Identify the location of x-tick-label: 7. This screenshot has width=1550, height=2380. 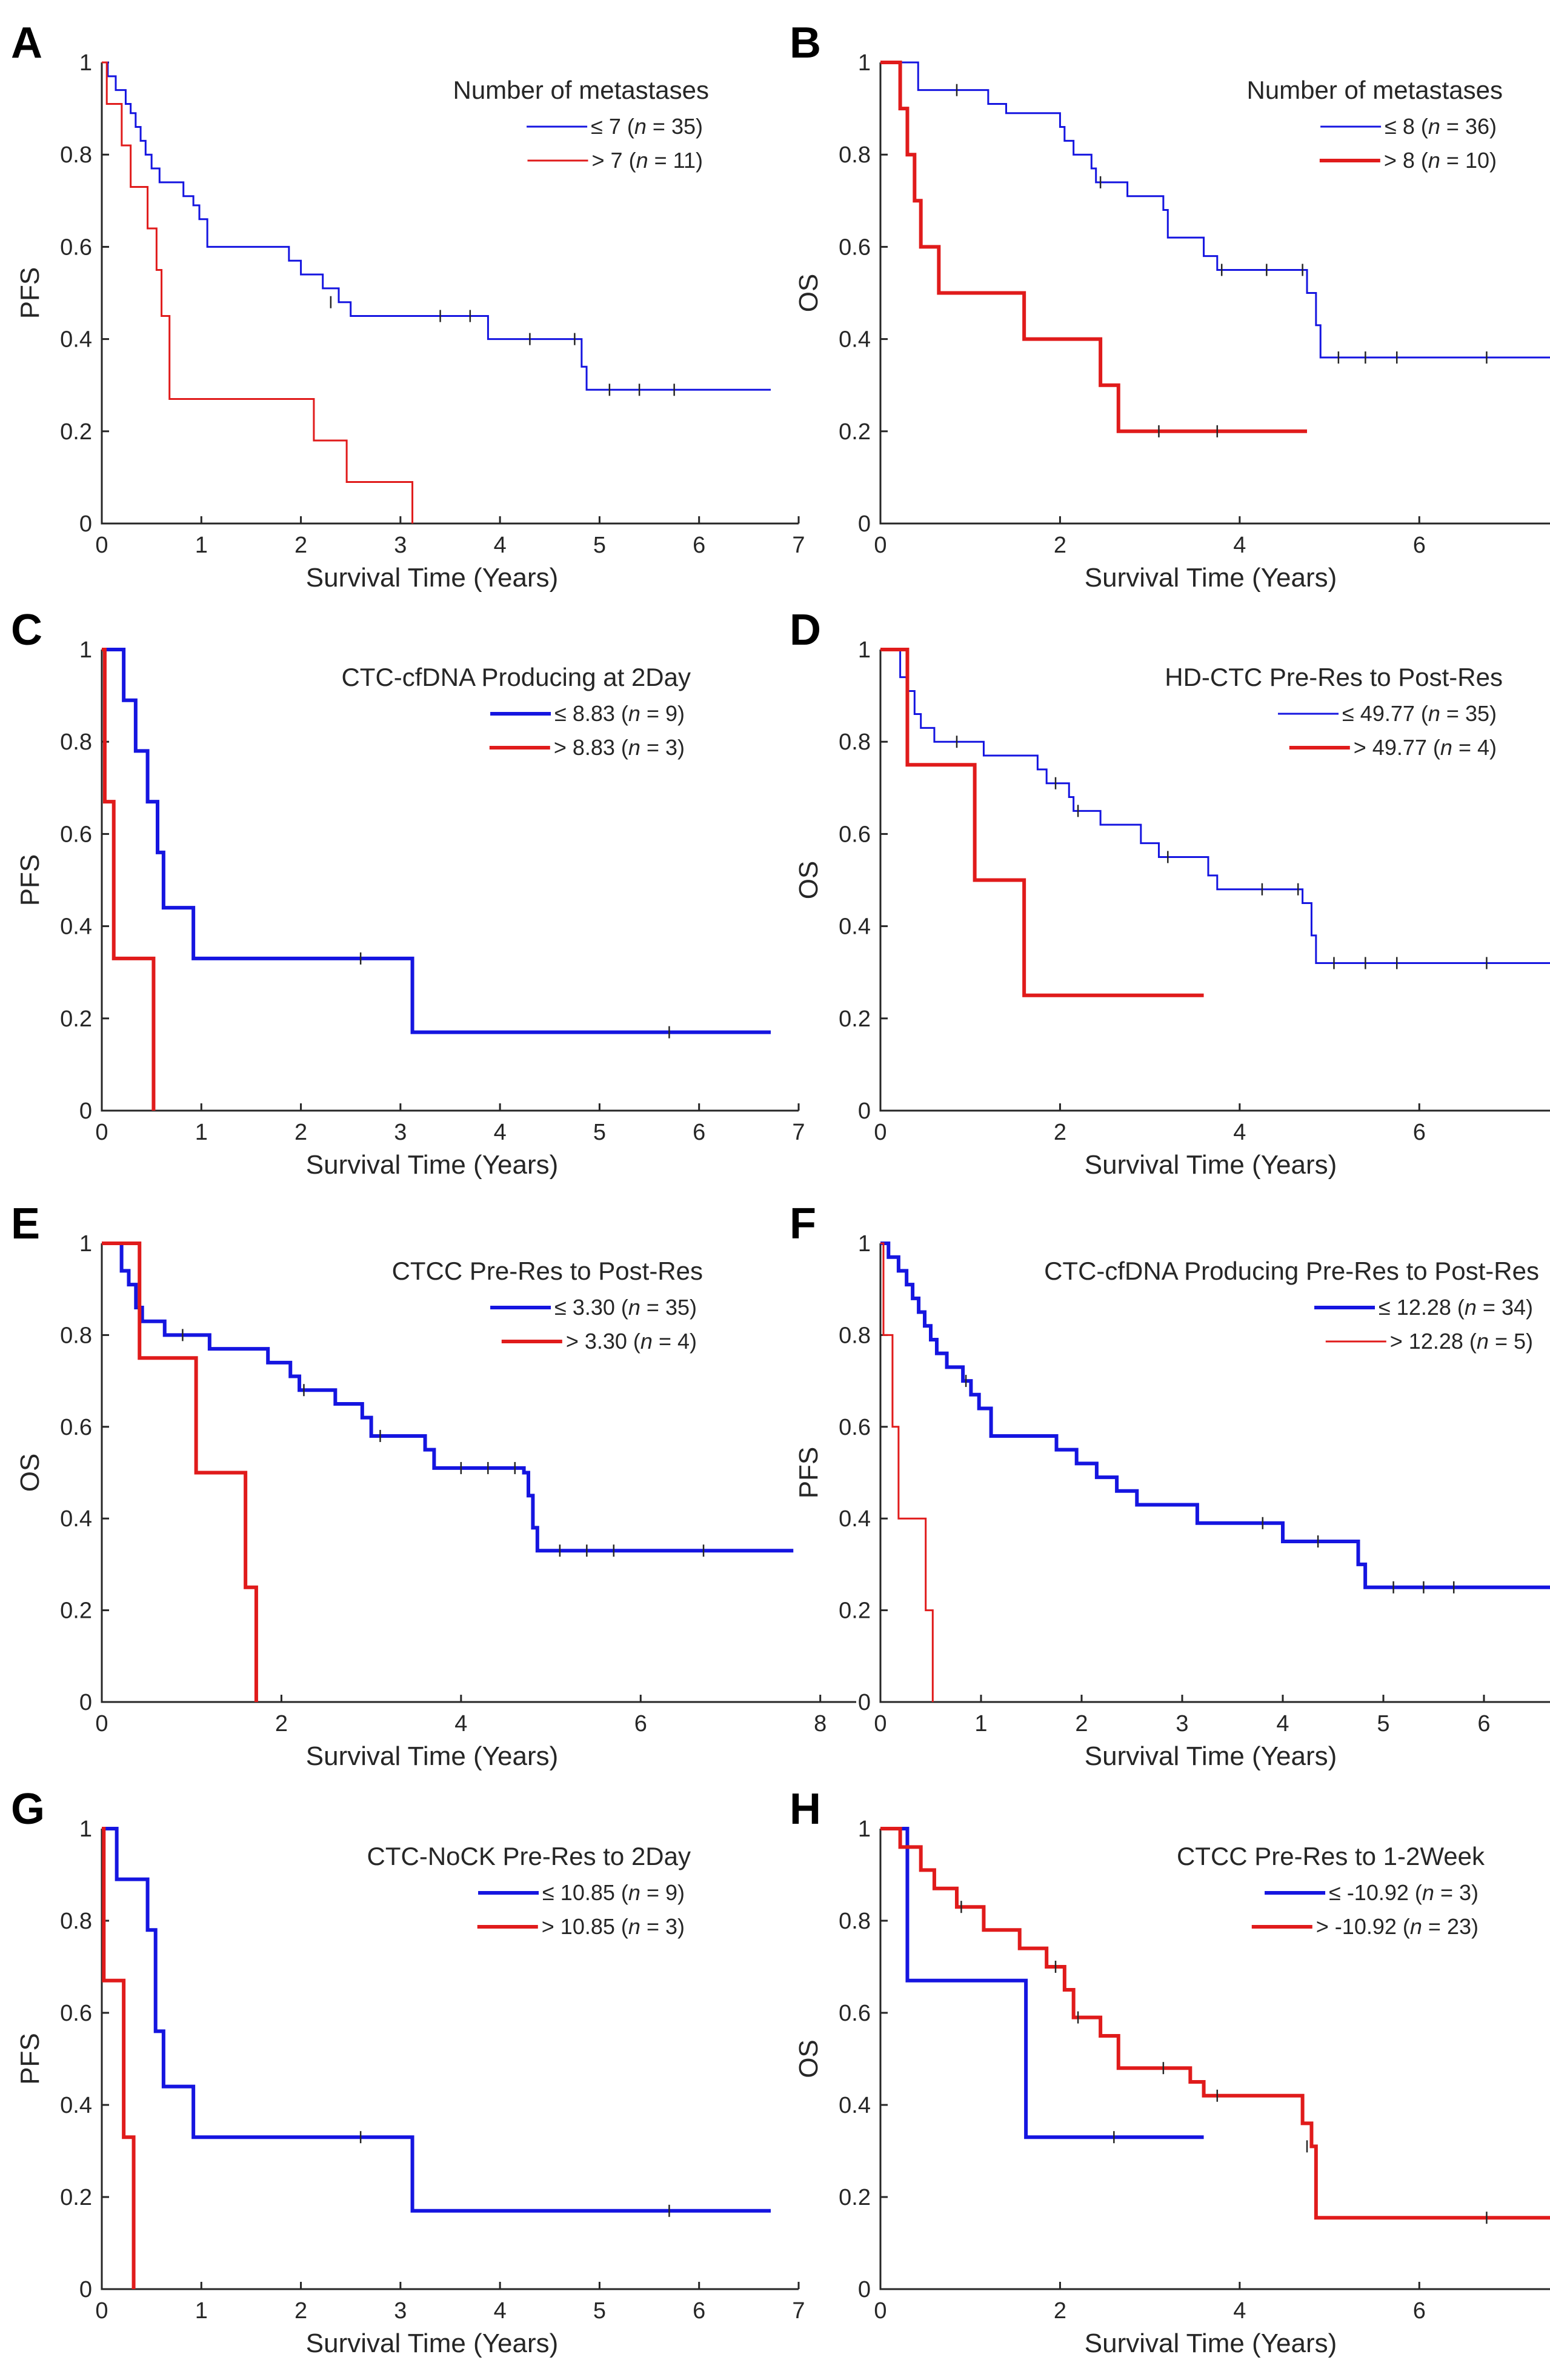
(798, 2311).